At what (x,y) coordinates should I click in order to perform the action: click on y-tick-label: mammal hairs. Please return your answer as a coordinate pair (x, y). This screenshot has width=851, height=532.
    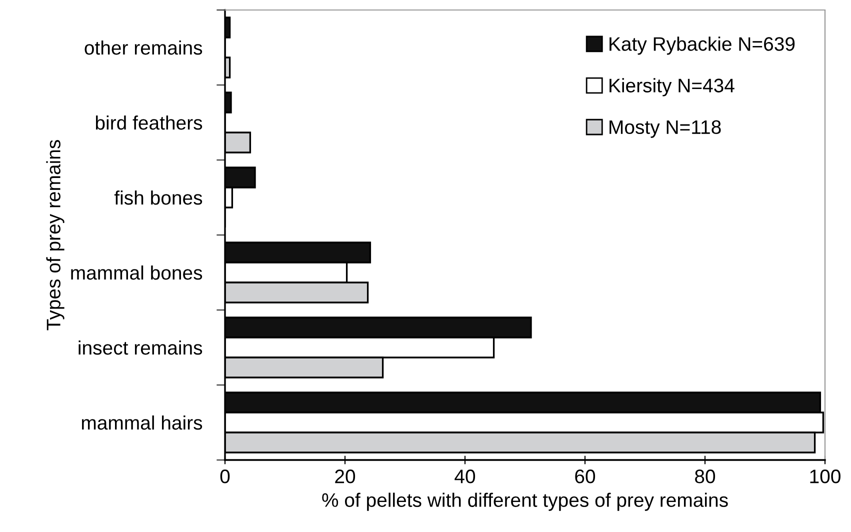
    Looking at the image, I should click on (142, 422).